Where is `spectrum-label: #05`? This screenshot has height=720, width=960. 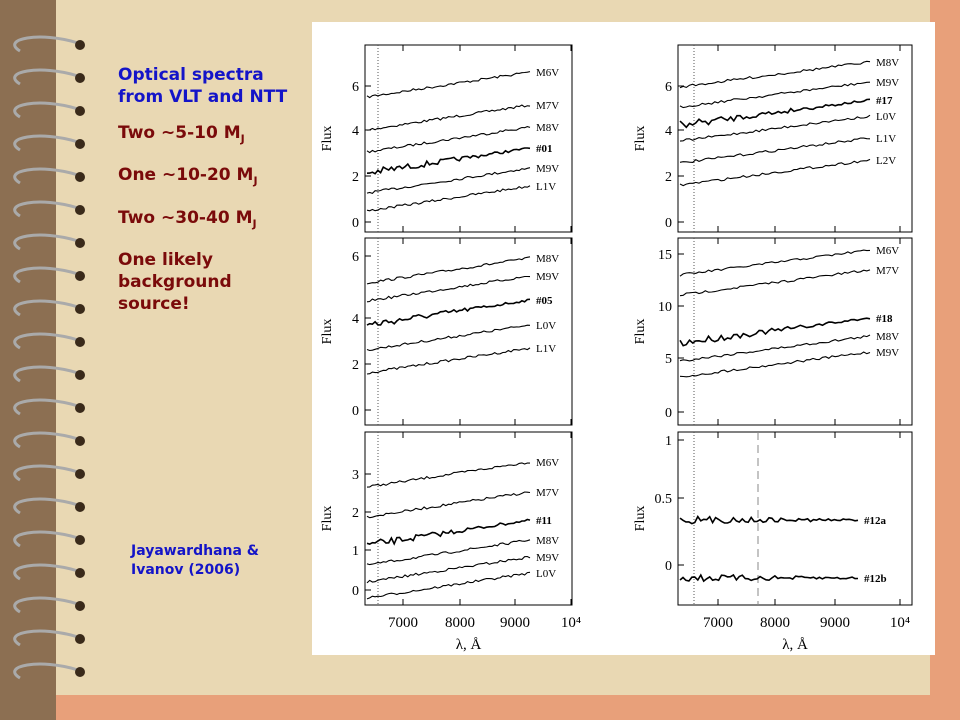
spectrum-label: #05 is located at coordinates (544, 301).